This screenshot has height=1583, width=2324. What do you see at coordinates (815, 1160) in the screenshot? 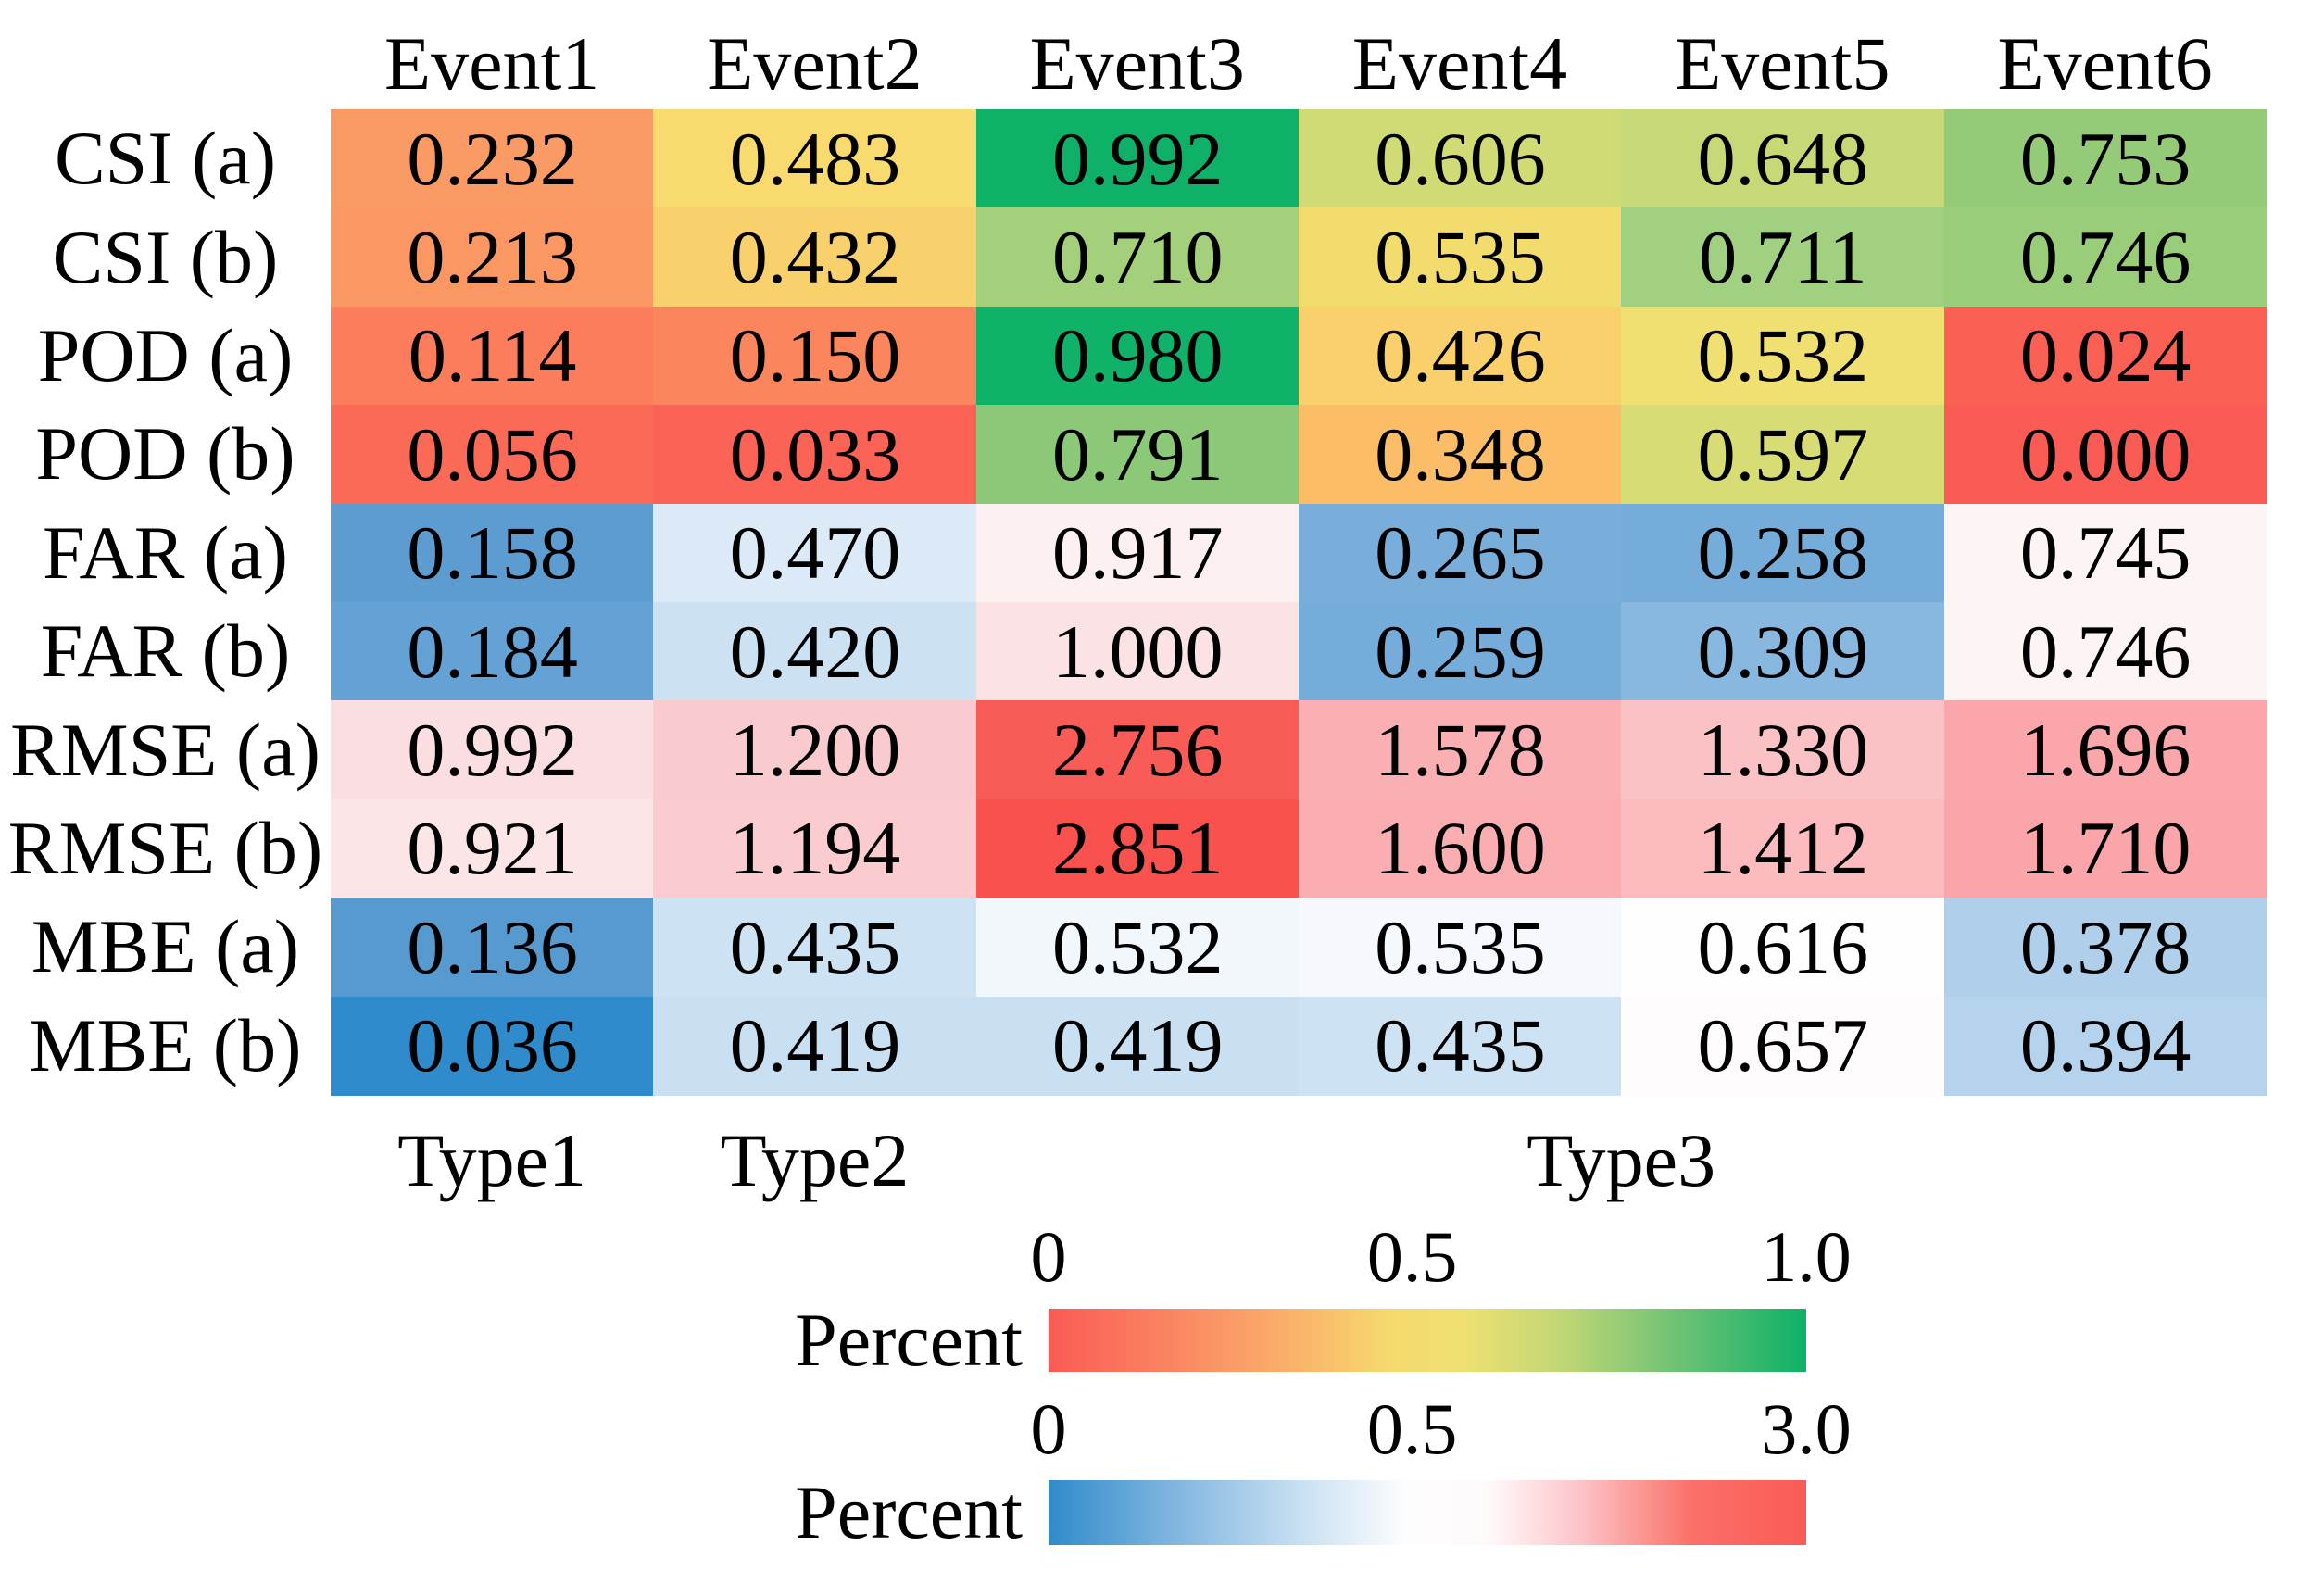
I see `type-group-label: Type2` at bounding box center [815, 1160].